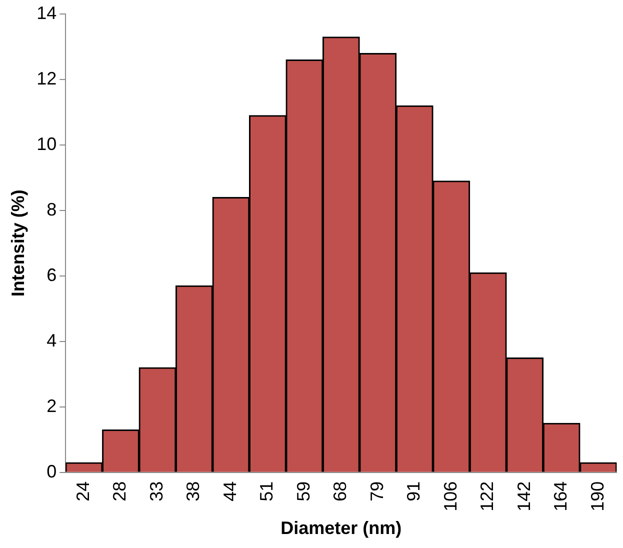  I want to click on x-tick-label: 106, so click(450, 496).